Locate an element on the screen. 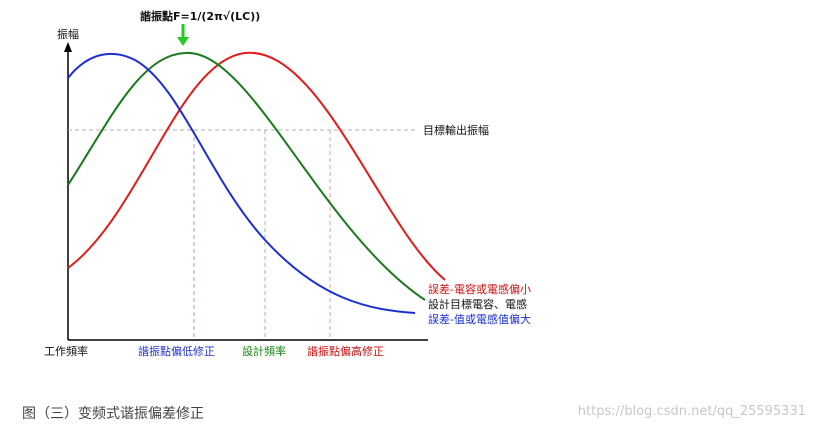 This screenshot has height=435, width=814. x-axis-label: 工作頻率 is located at coordinates (66, 351).